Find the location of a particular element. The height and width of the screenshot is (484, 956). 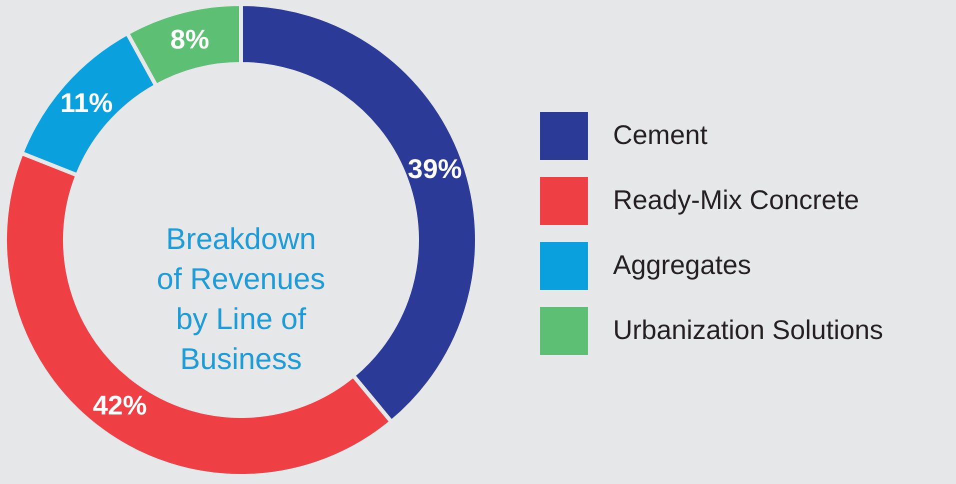

legend-label: Aggregates is located at coordinates (682, 265).